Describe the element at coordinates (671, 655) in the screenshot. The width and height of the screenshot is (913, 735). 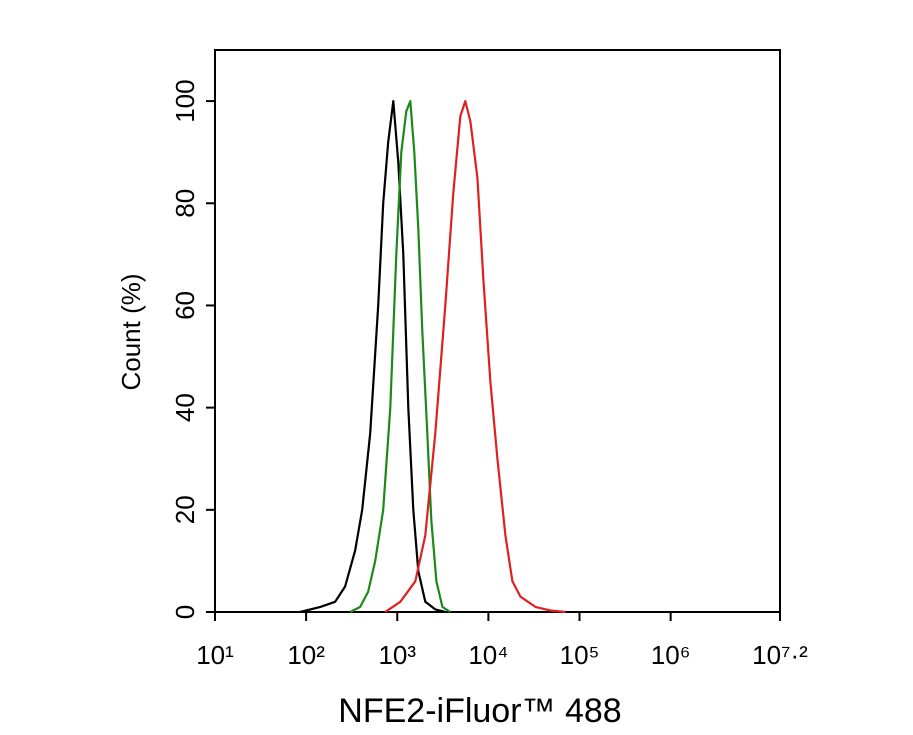
I see `x-tick-label: 10⁶` at that location.